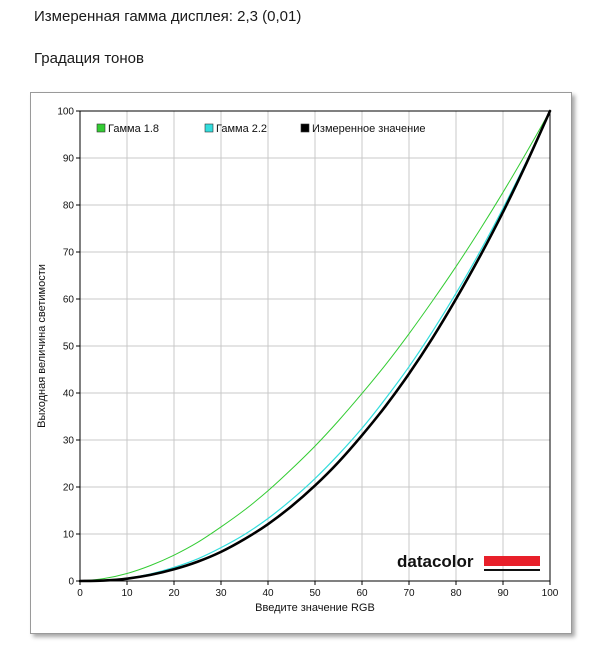  What do you see at coordinates (503, 593) in the screenshot?
I see `x-tick-label: 90` at bounding box center [503, 593].